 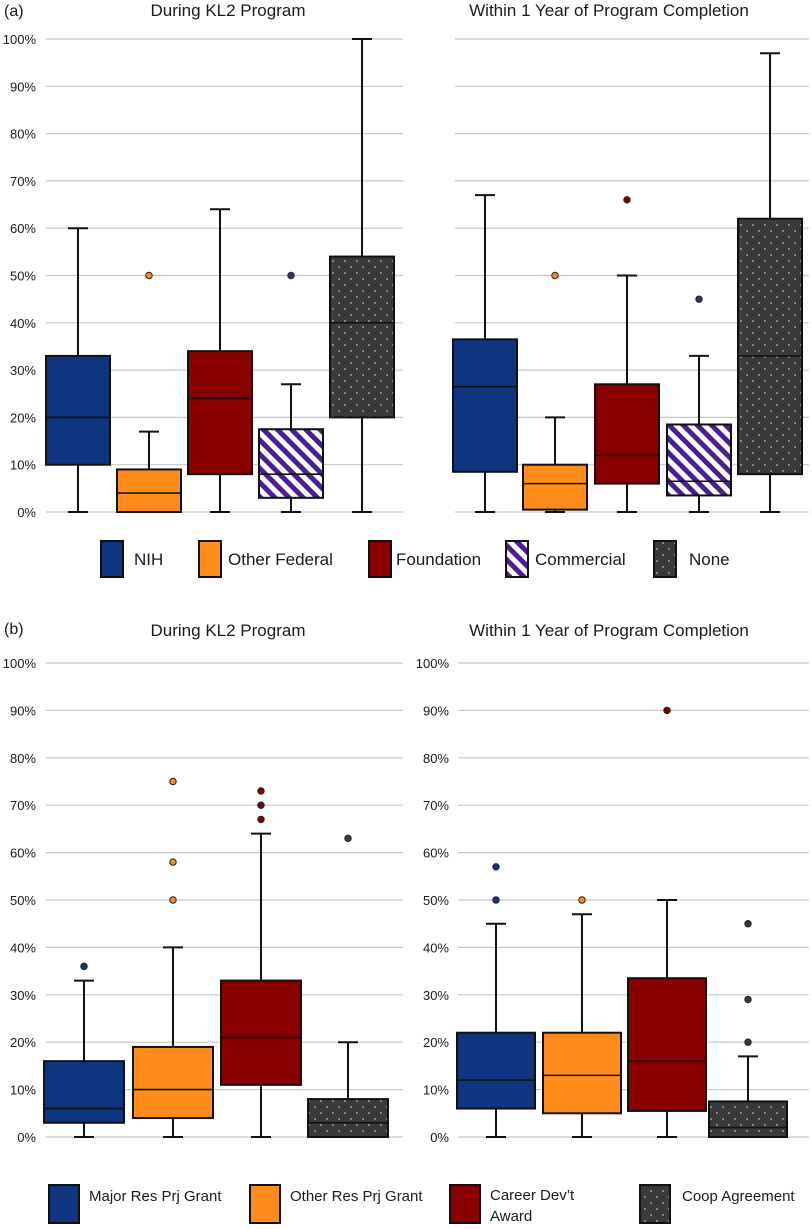 I want to click on chart-a-right-title: Within 1 Year of Program Completion, so click(x=609, y=10).